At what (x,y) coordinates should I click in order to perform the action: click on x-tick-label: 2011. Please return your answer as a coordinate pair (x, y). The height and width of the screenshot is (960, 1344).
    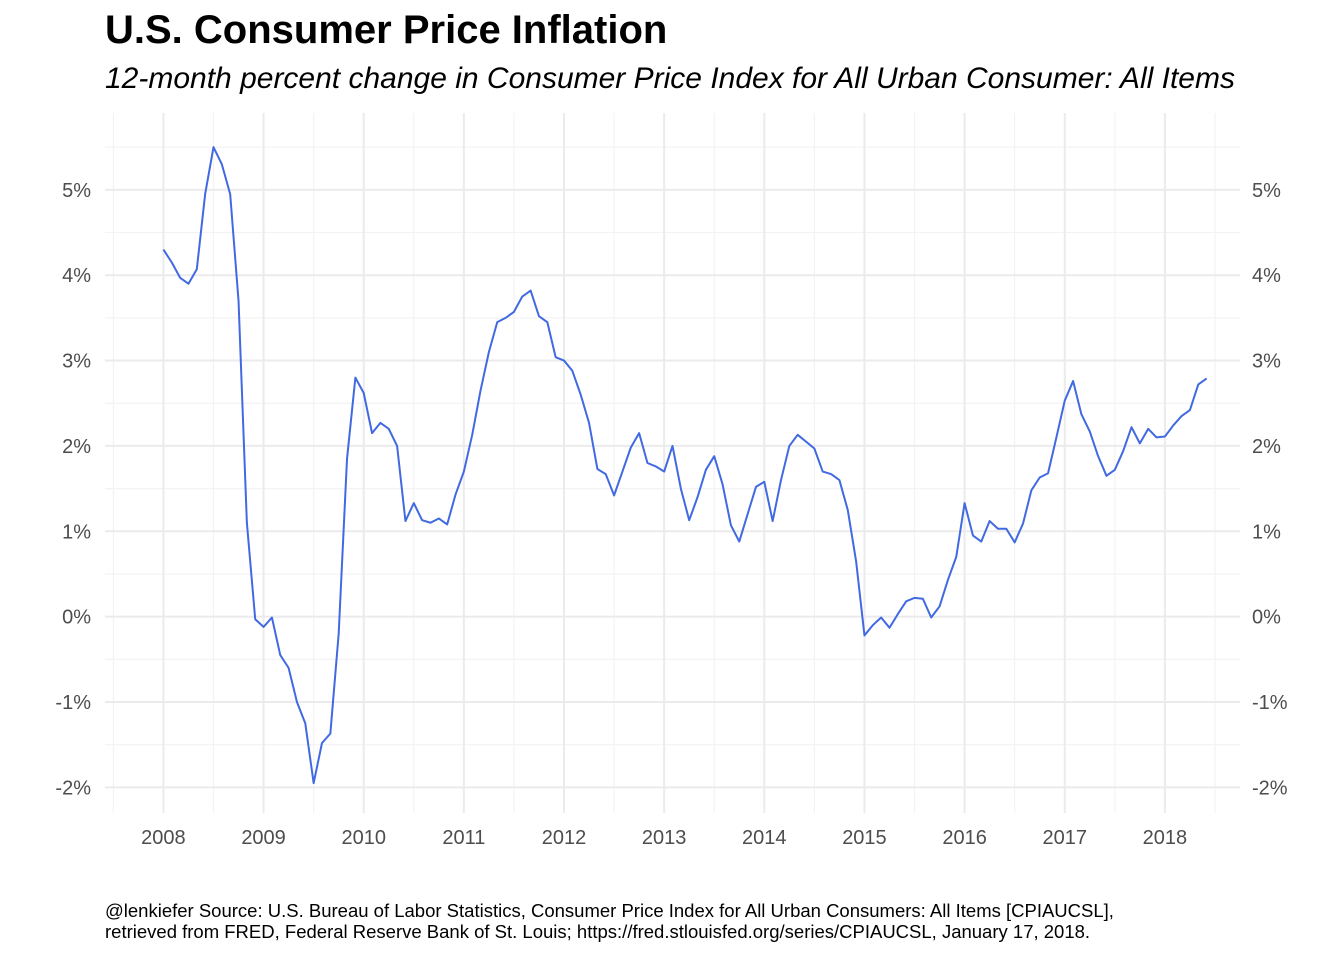
    Looking at the image, I should click on (463, 838).